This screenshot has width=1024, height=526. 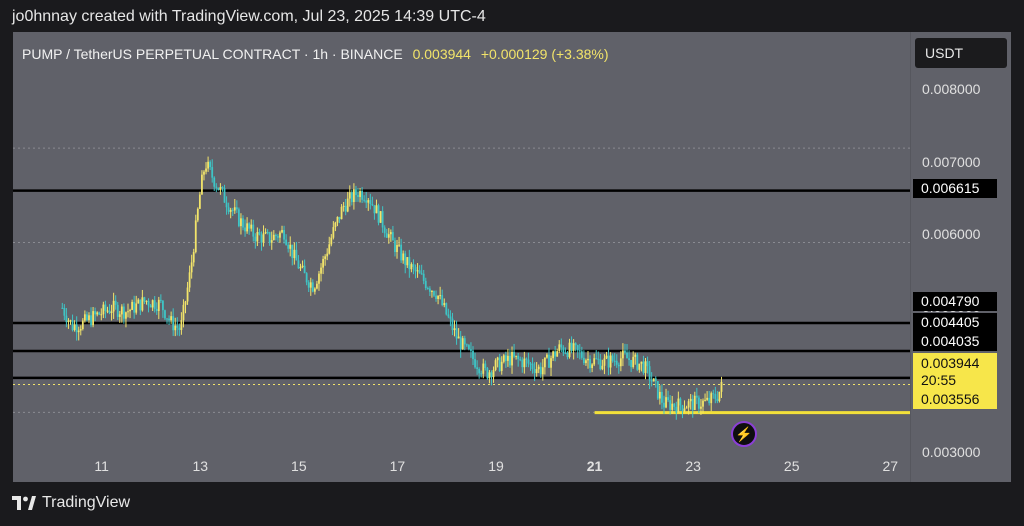 I want to click on current-price-tag: 0.003944 20:55, so click(x=955, y=372).